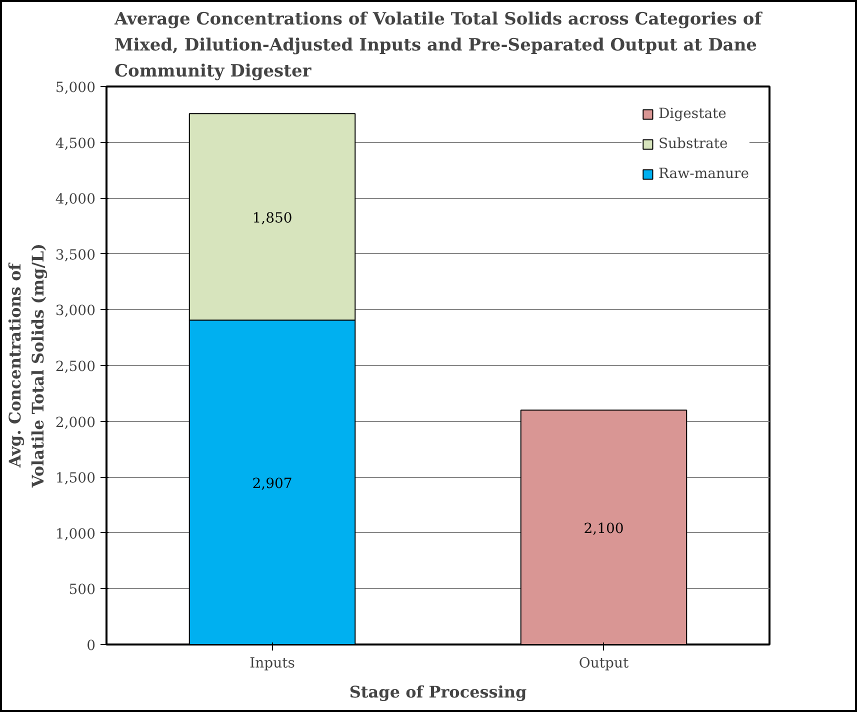  What do you see at coordinates (693, 144) in the screenshot?
I see `legend-label: Substrate` at bounding box center [693, 144].